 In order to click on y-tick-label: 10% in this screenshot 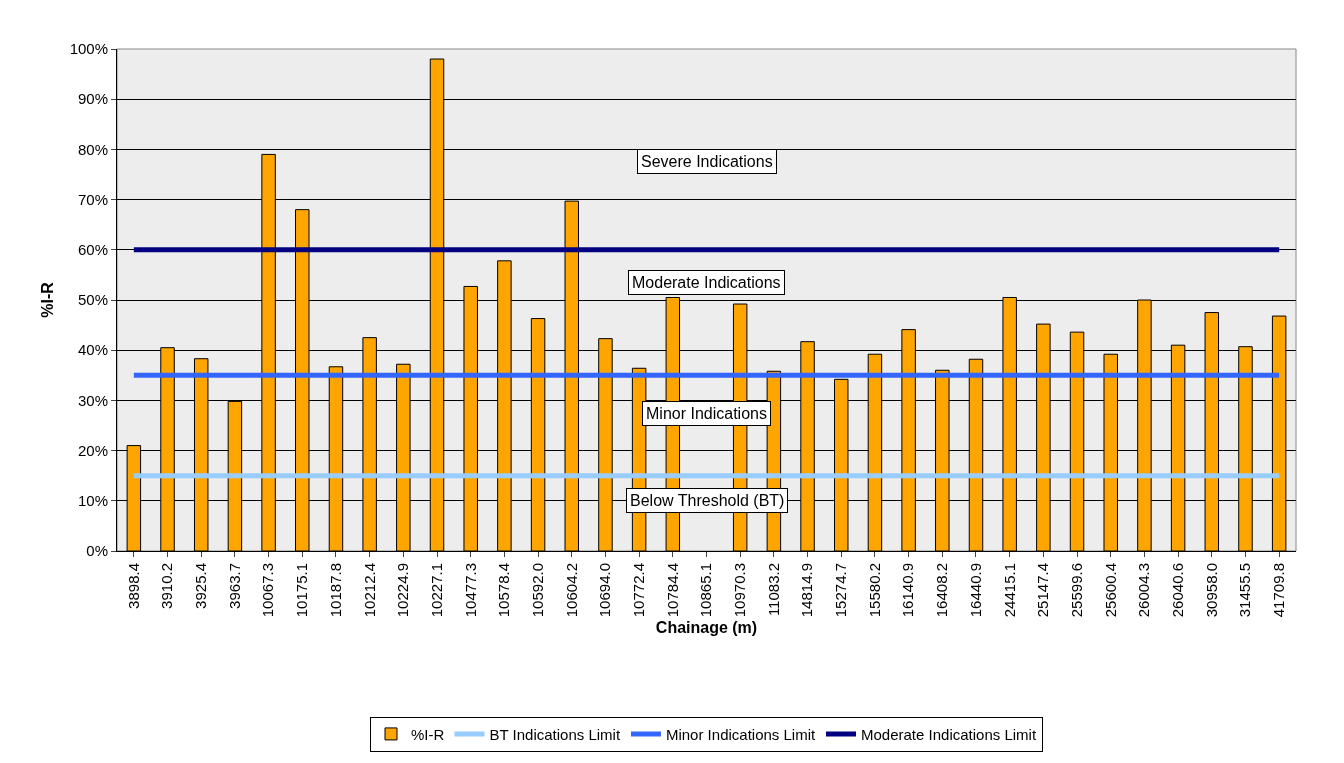, I will do `click(92, 501)`.